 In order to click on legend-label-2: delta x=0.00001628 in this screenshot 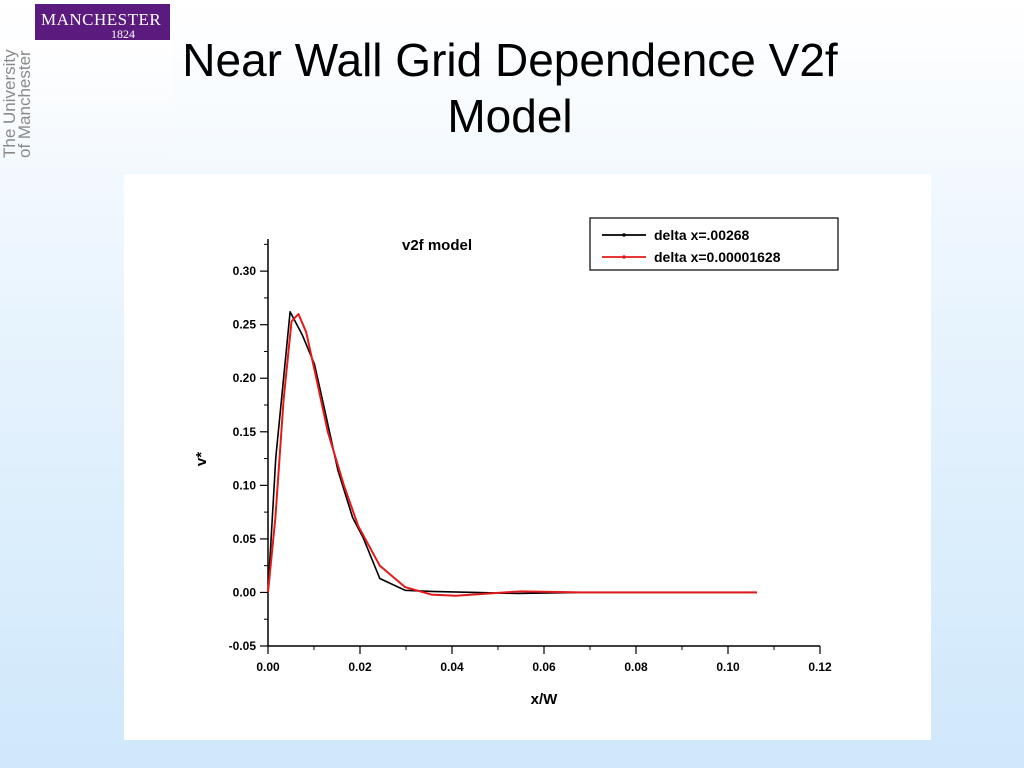, I will do `click(717, 257)`.